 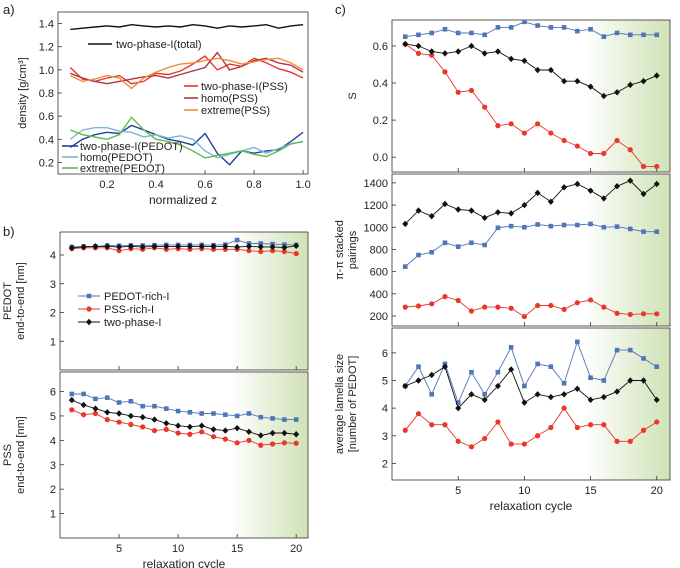 I want to click on plot-frame, so click(x=531, y=404).